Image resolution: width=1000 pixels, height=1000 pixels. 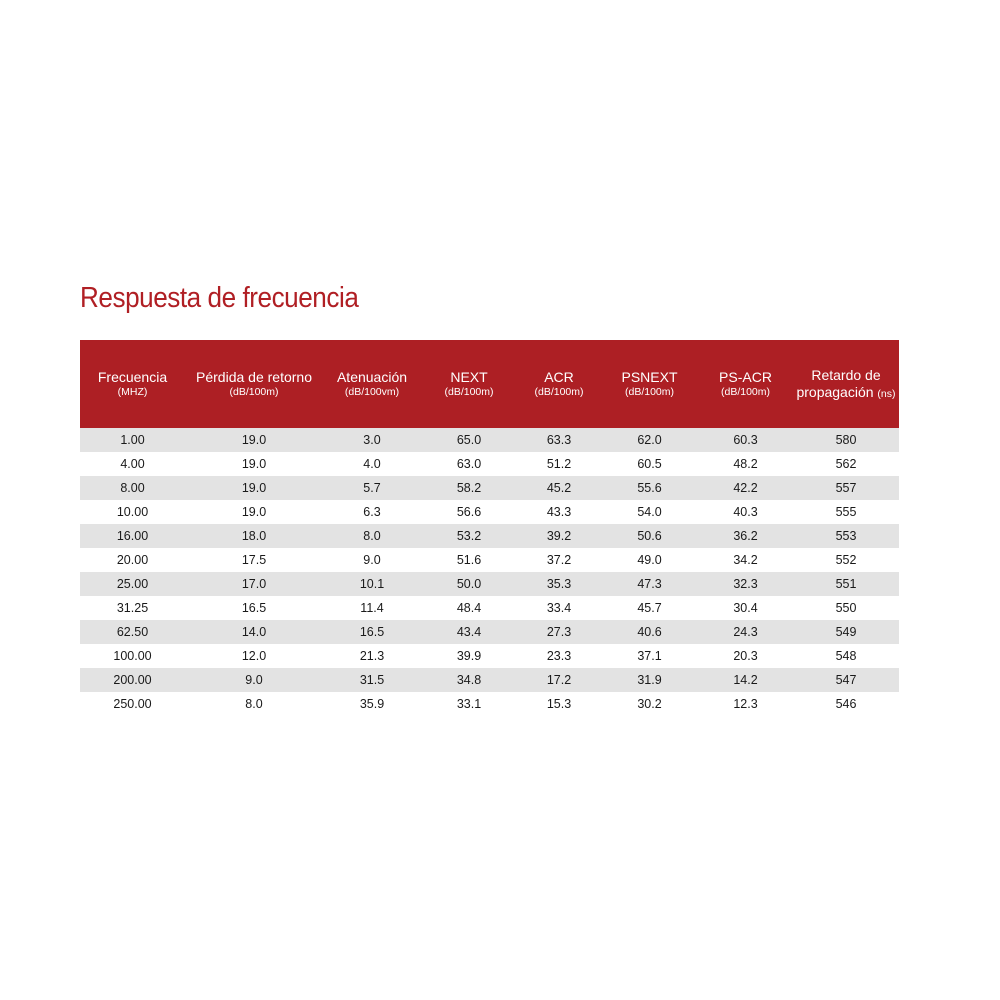 I want to click on cell-ps-acr: 32.3, so click(x=745, y=584).